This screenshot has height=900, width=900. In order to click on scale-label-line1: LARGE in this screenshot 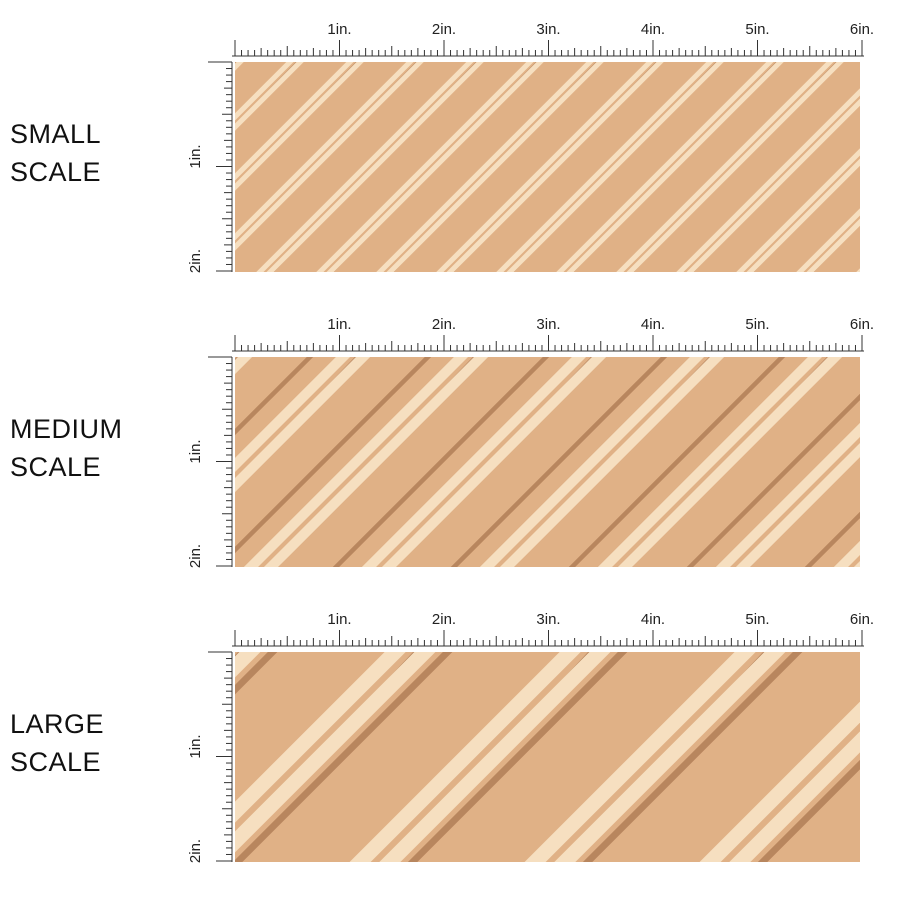, I will do `click(57, 724)`.